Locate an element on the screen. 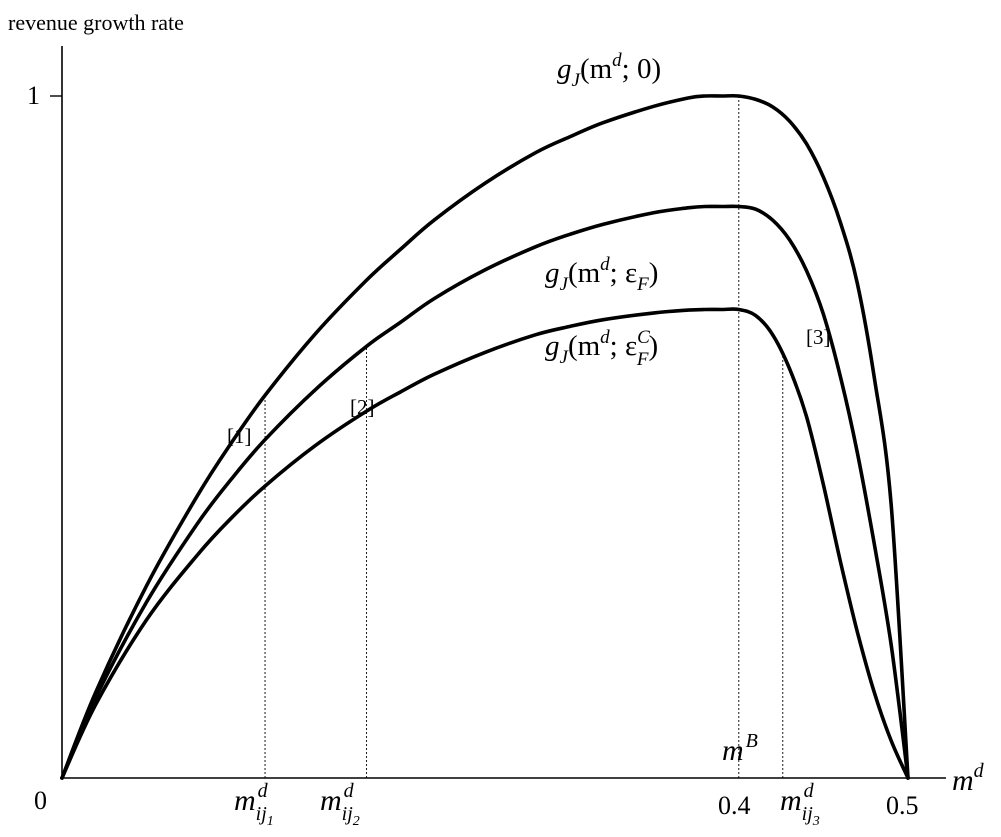 The width and height of the screenshot is (1001, 837). axis-label-mij2: m d ij2 is located at coordinates (340, 804).